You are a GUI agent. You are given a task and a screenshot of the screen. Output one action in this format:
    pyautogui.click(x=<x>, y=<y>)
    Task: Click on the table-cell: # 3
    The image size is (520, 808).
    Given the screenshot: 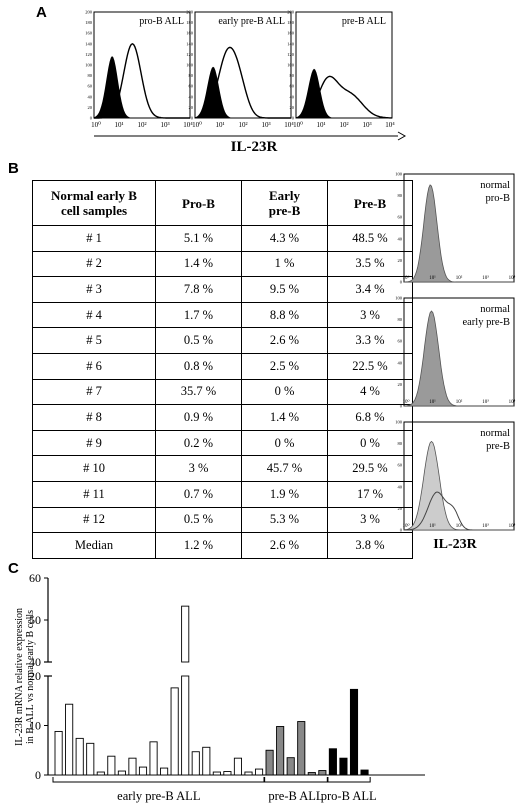 What is the action you would take?
    pyautogui.click(x=94, y=289)
    